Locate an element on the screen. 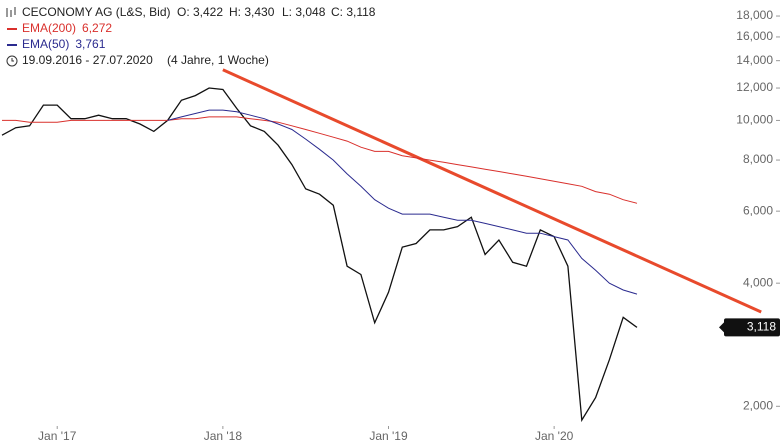  y-tick-label: 4,000 is located at coordinates (758, 282).